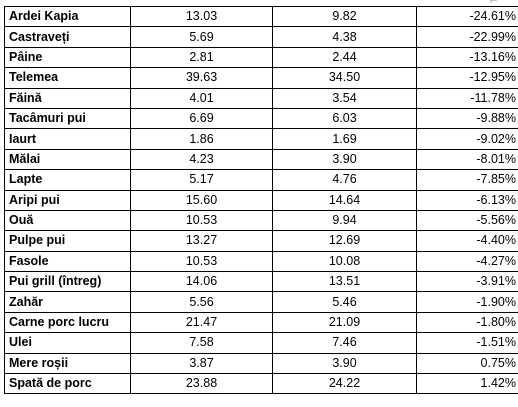  Describe the element at coordinates (344, 200) in the screenshot. I see `price-new-cell: 14.64` at that location.